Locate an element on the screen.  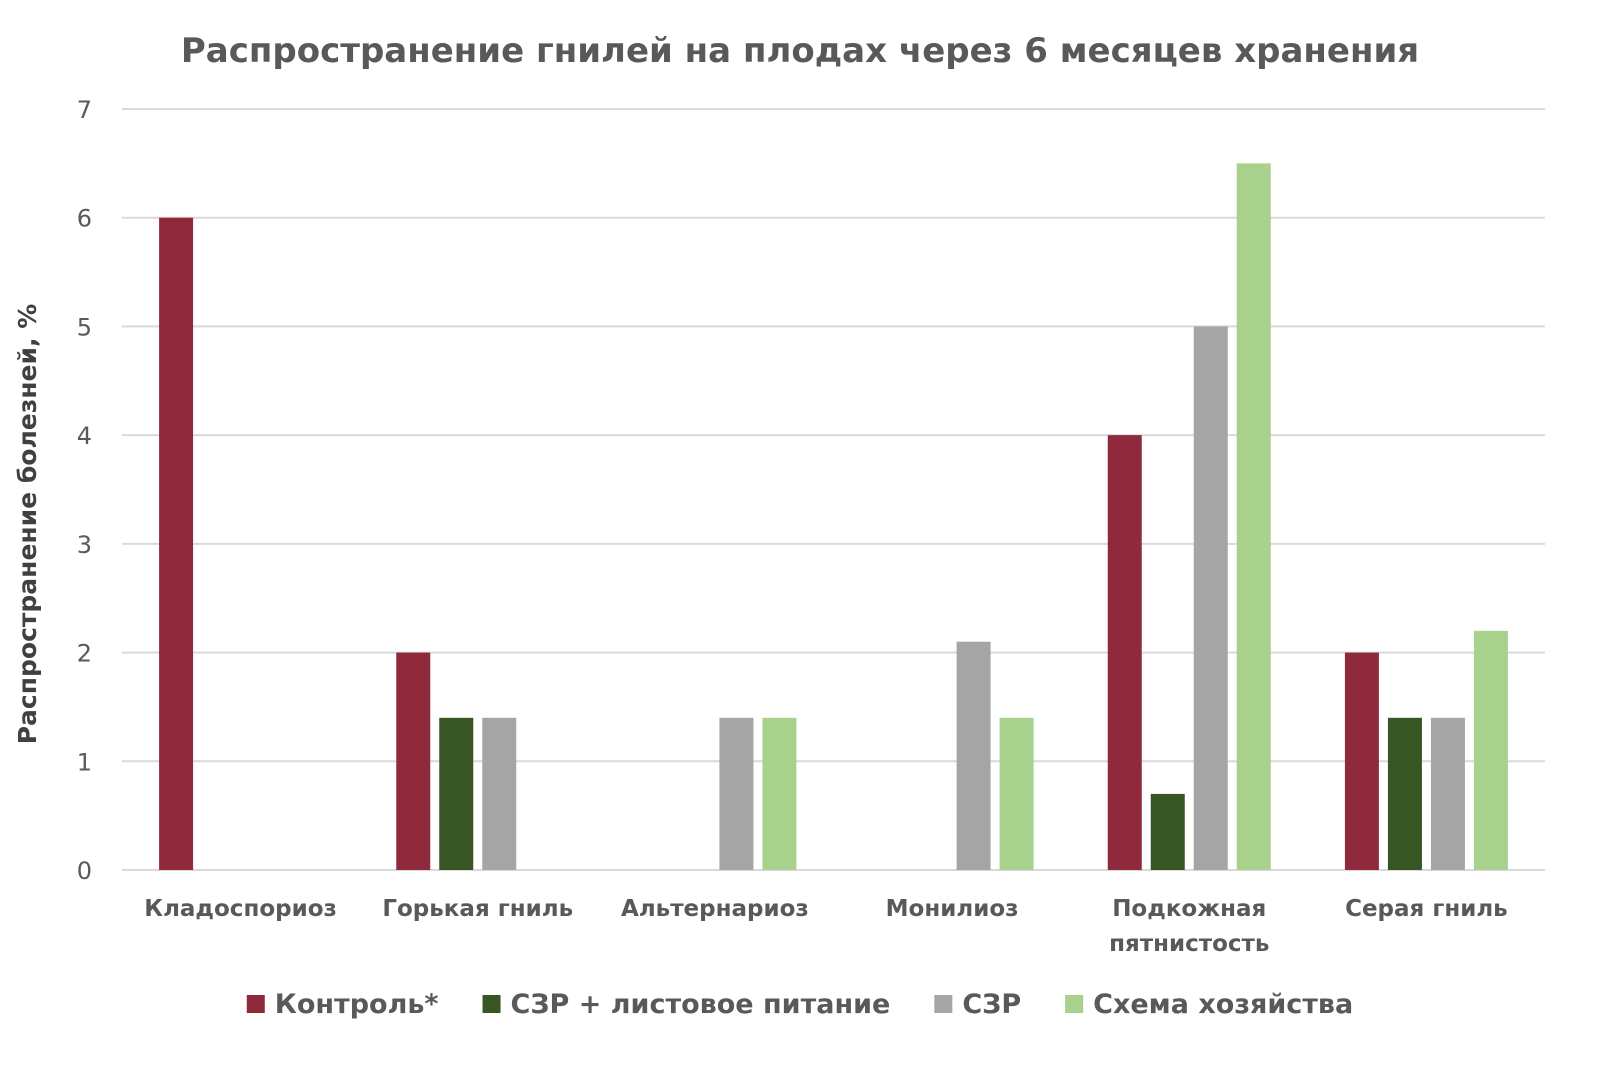
x-tick-label: пятнистость is located at coordinates (1189, 944).